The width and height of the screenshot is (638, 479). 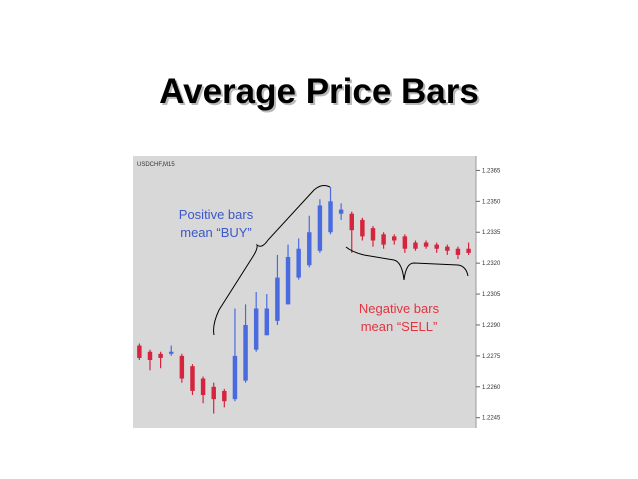 What do you see at coordinates (216, 214) in the screenshot?
I see `positive-annotation-line1: Positive bars` at bounding box center [216, 214].